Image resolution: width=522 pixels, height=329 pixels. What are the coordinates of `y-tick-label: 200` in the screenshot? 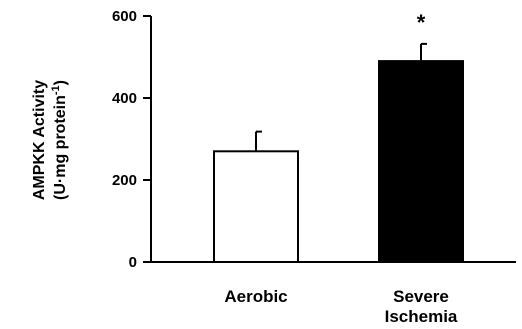 It's located at (124, 180).